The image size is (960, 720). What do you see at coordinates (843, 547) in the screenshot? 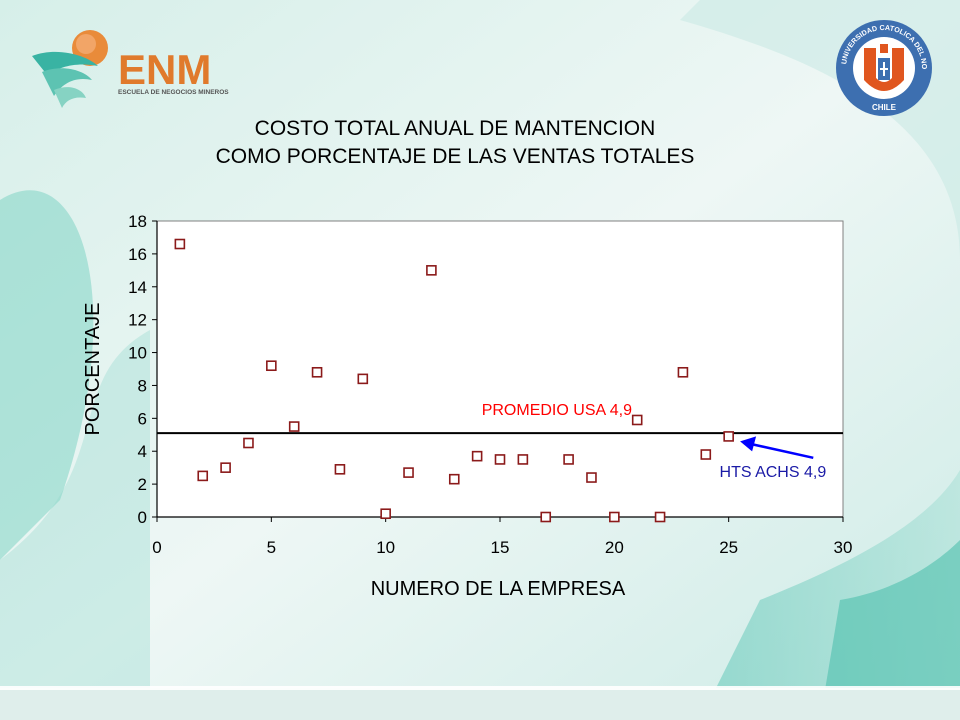
I see `x-tick-label: 30` at bounding box center [843, 547].